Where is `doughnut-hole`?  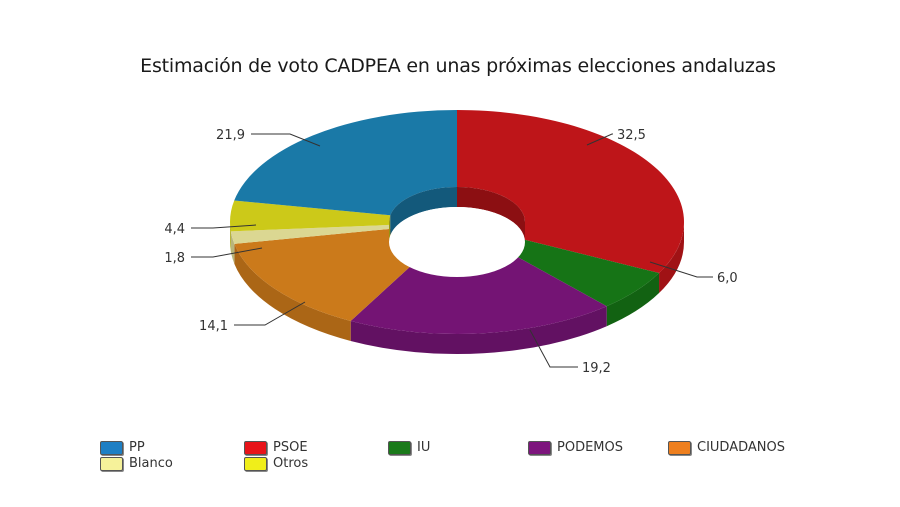 doughnut-hole is located at coordinates (457, 242).